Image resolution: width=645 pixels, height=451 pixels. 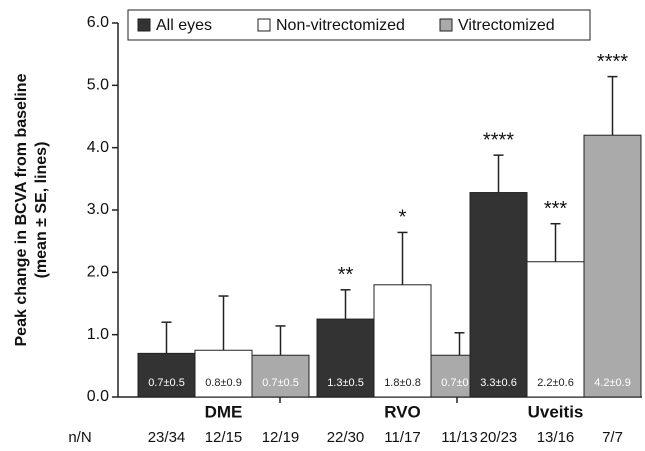 I want to click on y-axis-label: (mean ± SE, lines), so click(x=41, y=210).